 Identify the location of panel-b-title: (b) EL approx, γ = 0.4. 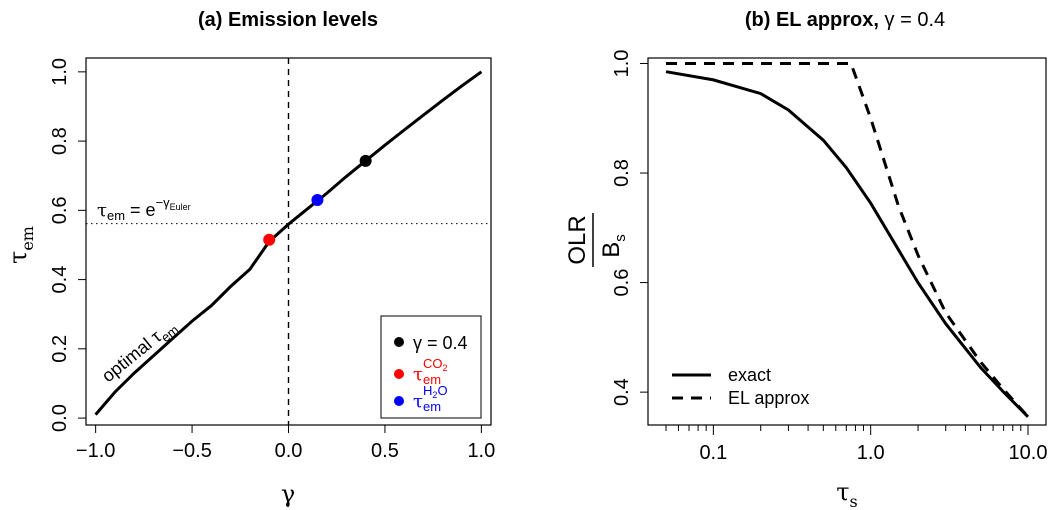
(845, 20).